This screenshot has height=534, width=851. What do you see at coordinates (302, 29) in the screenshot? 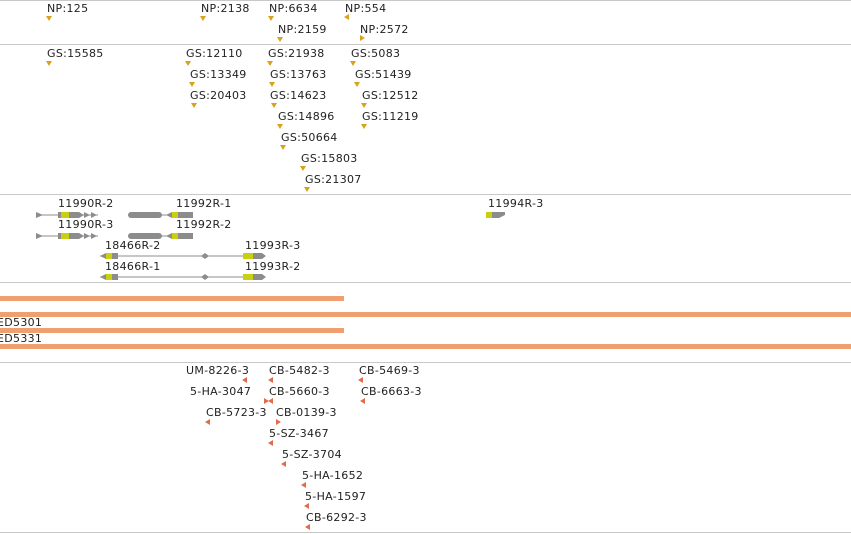
I see `np-feature-label: NP:2159` at bounding box center [302, 29].